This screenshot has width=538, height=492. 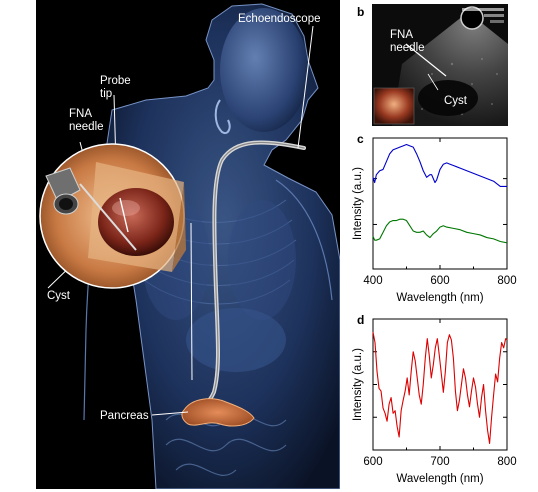 What do you see at coordinates (222, 116) in the screenshot?
I see `ear` at bounding box center [222, 116].